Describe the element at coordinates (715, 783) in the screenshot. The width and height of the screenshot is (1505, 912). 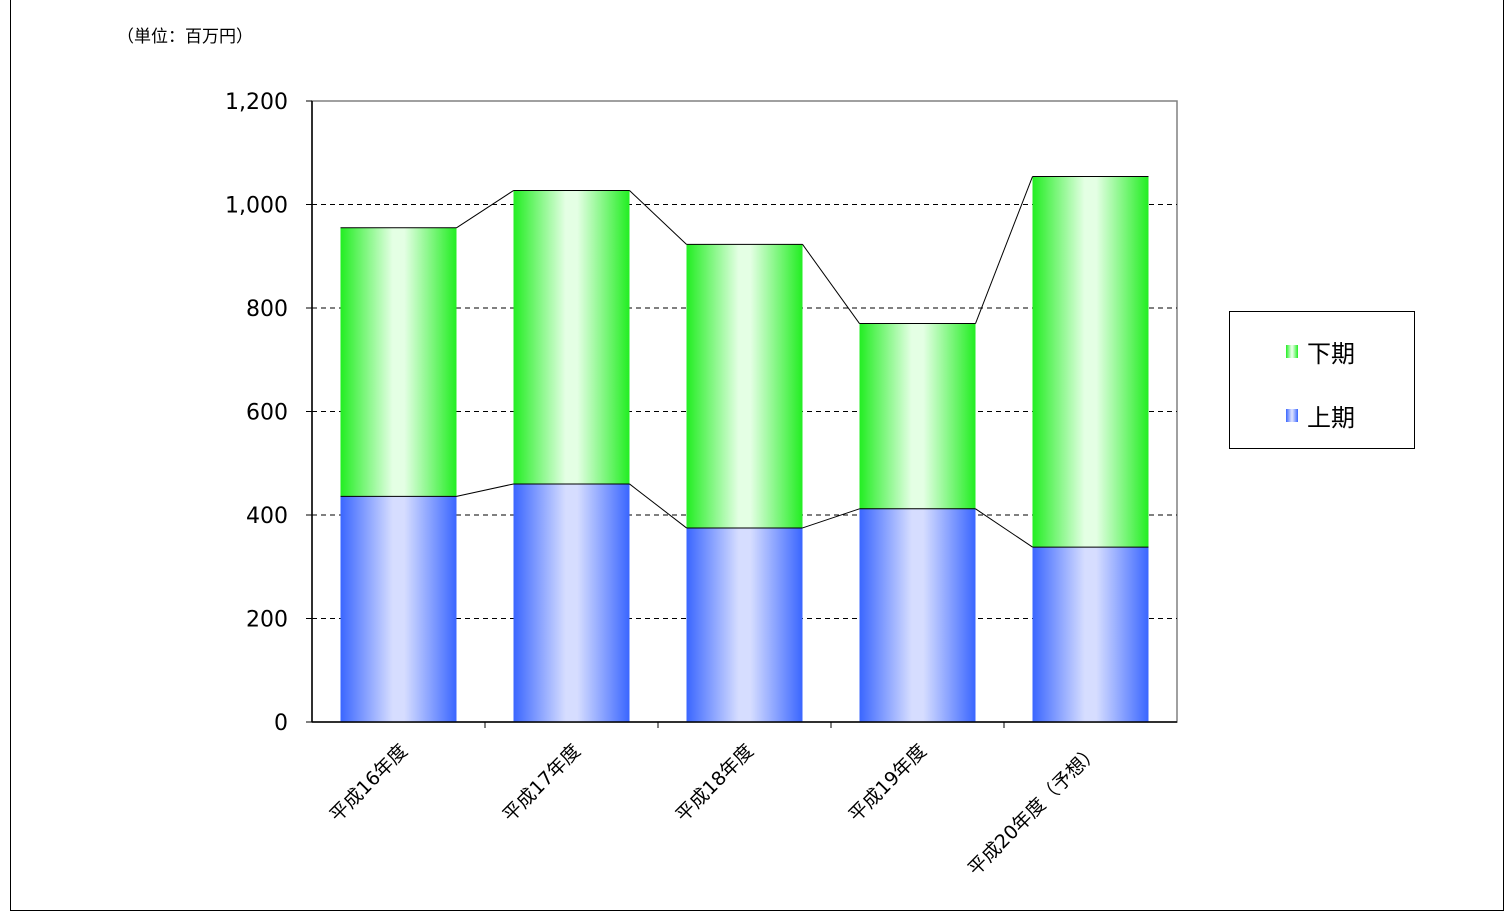
I see `x-tick-label: 平成18年度` at that location.